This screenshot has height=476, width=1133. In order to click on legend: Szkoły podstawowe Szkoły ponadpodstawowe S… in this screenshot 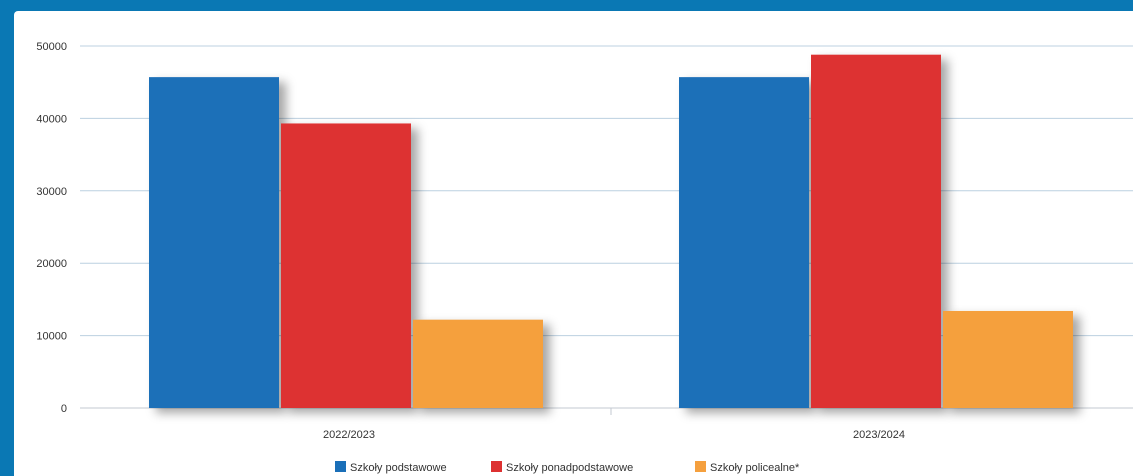, I will do `click(567, 467)`.